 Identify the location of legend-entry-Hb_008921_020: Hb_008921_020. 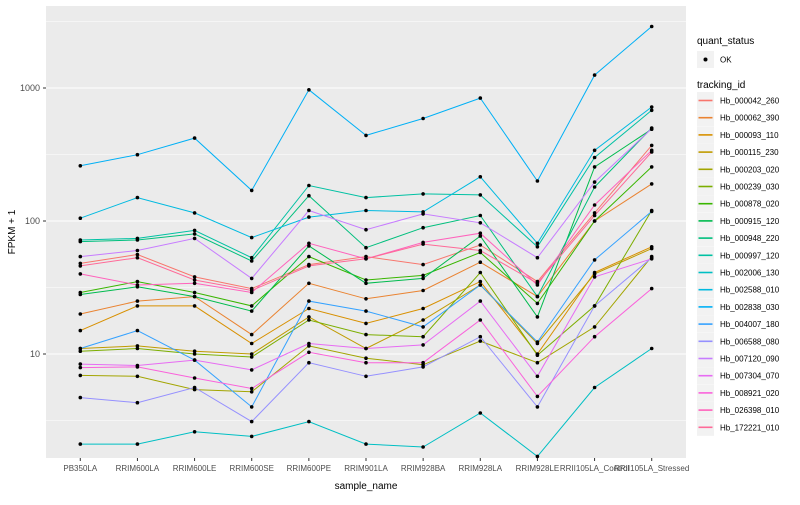
(738, 393).